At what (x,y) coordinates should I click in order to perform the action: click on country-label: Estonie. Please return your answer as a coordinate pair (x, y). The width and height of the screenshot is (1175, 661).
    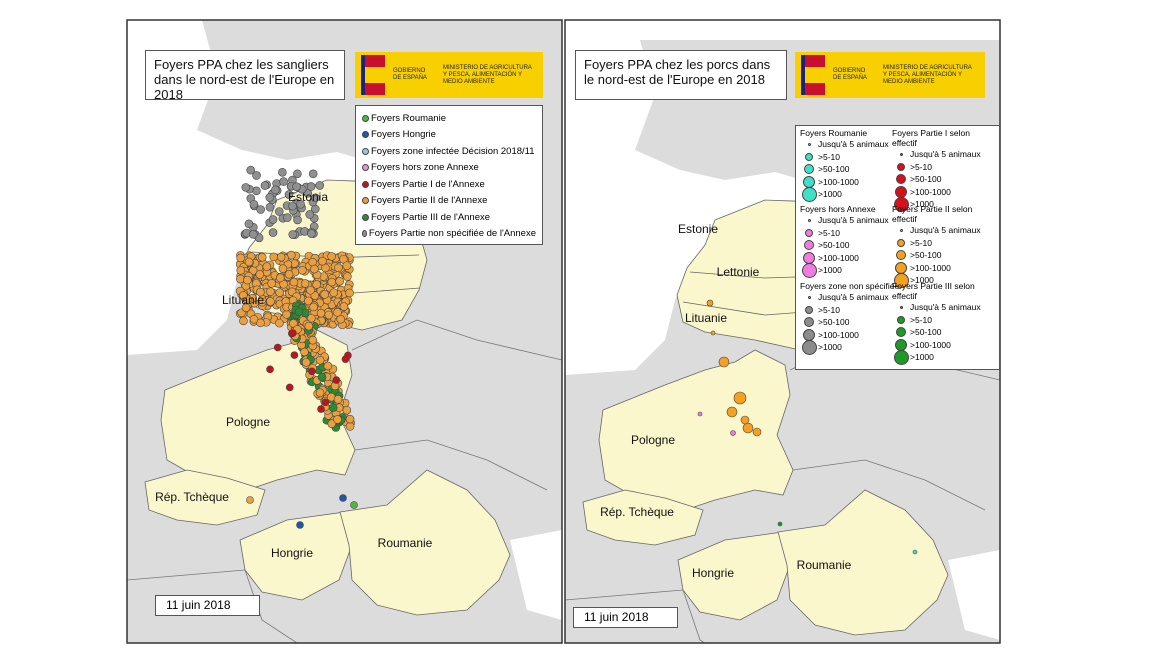
    Looking at the image, I should click on (698, 229).